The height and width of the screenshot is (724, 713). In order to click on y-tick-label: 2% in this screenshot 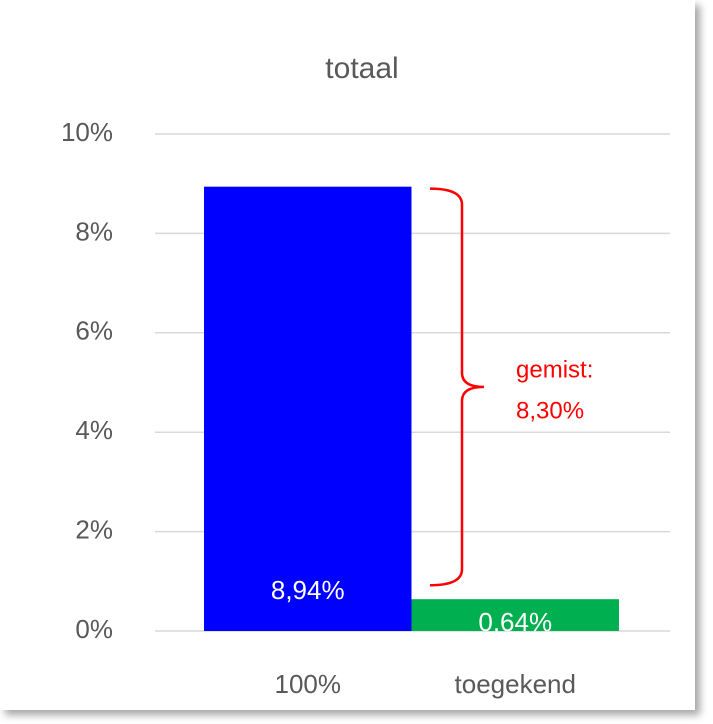, I will do `click(94, 529)`.